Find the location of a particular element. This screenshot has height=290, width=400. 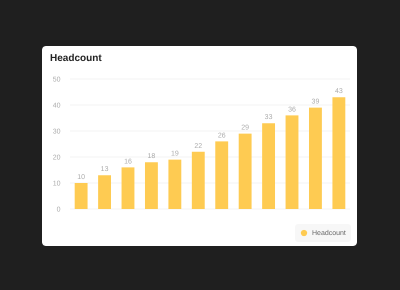

chart-title: Headcount is located at coordinates (76, 58).